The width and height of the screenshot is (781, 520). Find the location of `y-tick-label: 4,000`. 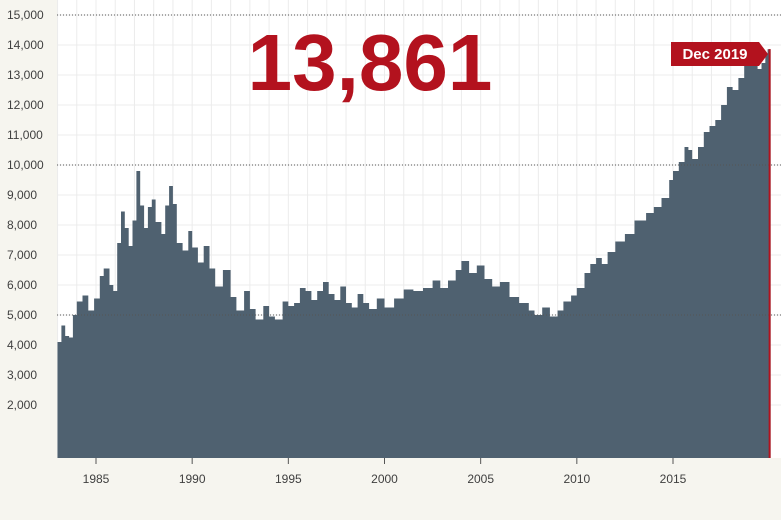

y-tick-label: 4,000 is located at coordinates (22, 345).